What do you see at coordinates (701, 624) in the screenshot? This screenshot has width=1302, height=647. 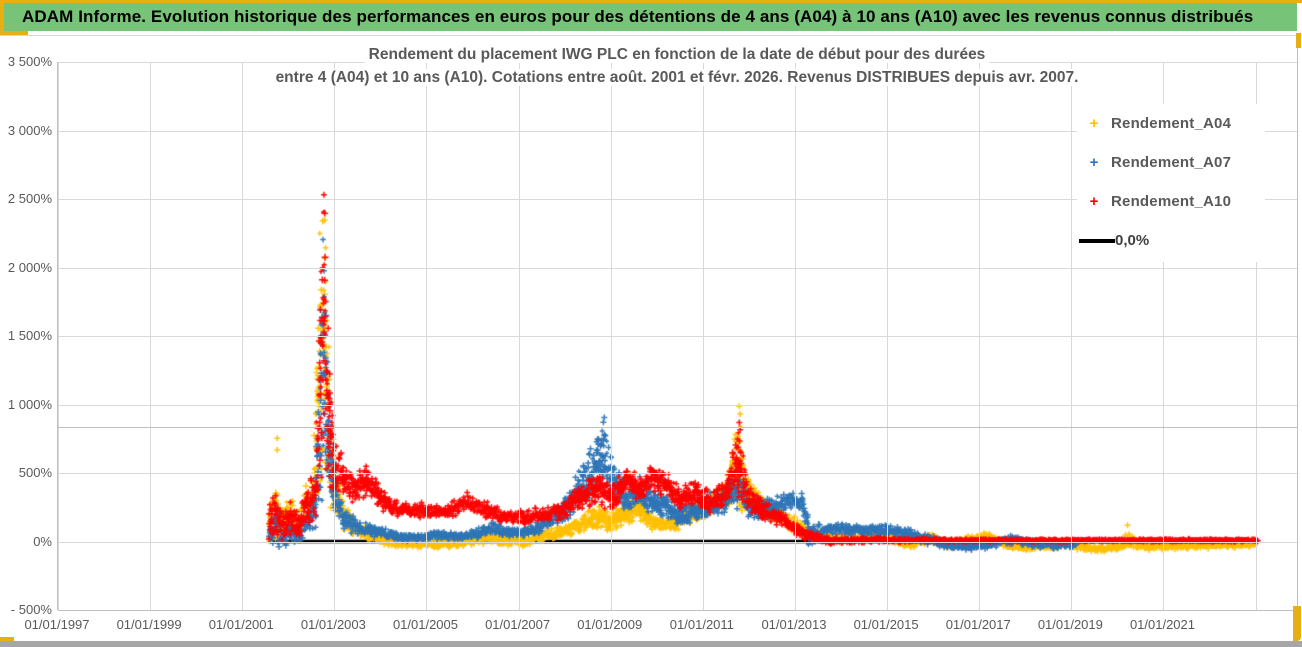 I see `x-tick-label: 01/01/2011` at bounding box center [701, 624].